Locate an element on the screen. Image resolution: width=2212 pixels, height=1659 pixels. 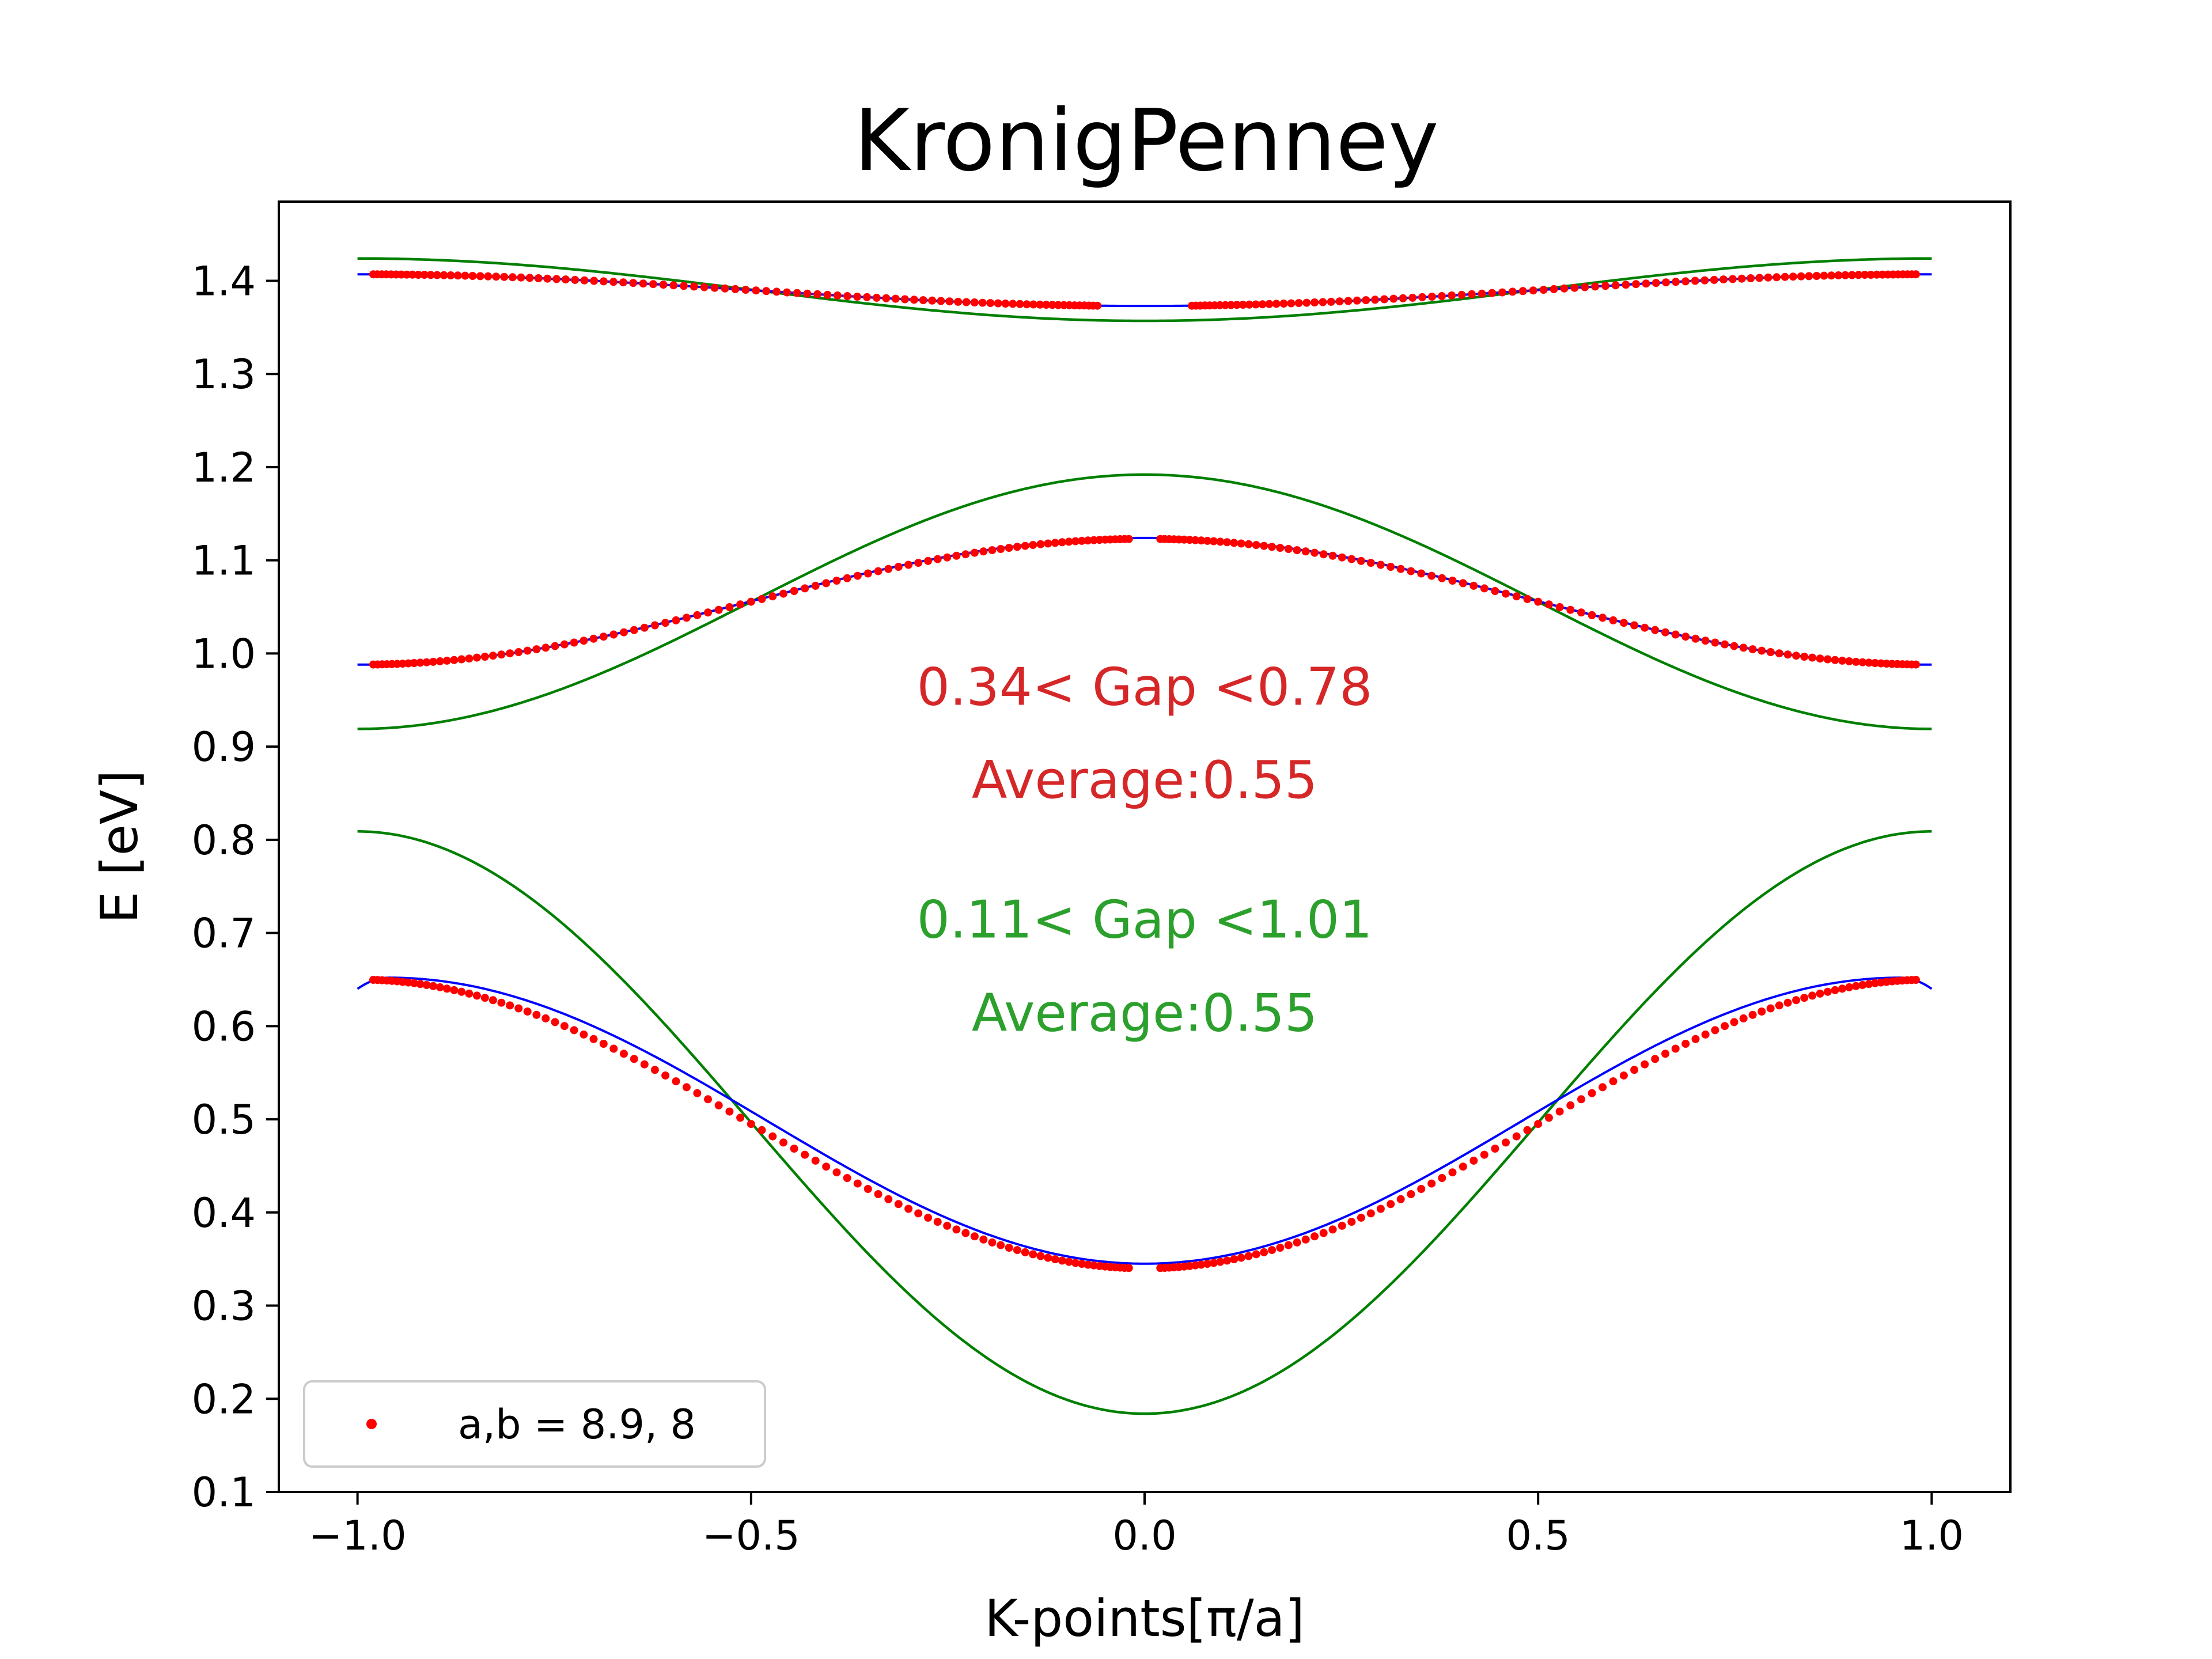
y-tick-label: 1.3 is located at coordinates (224, 374).